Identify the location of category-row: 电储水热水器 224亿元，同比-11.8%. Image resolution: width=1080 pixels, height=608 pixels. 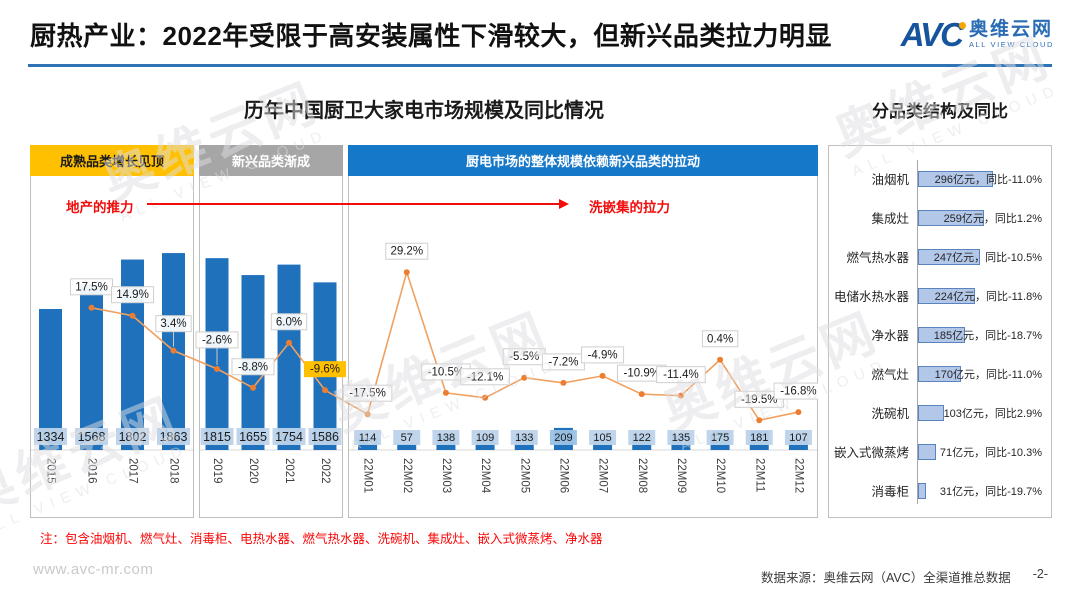
(937, 295).